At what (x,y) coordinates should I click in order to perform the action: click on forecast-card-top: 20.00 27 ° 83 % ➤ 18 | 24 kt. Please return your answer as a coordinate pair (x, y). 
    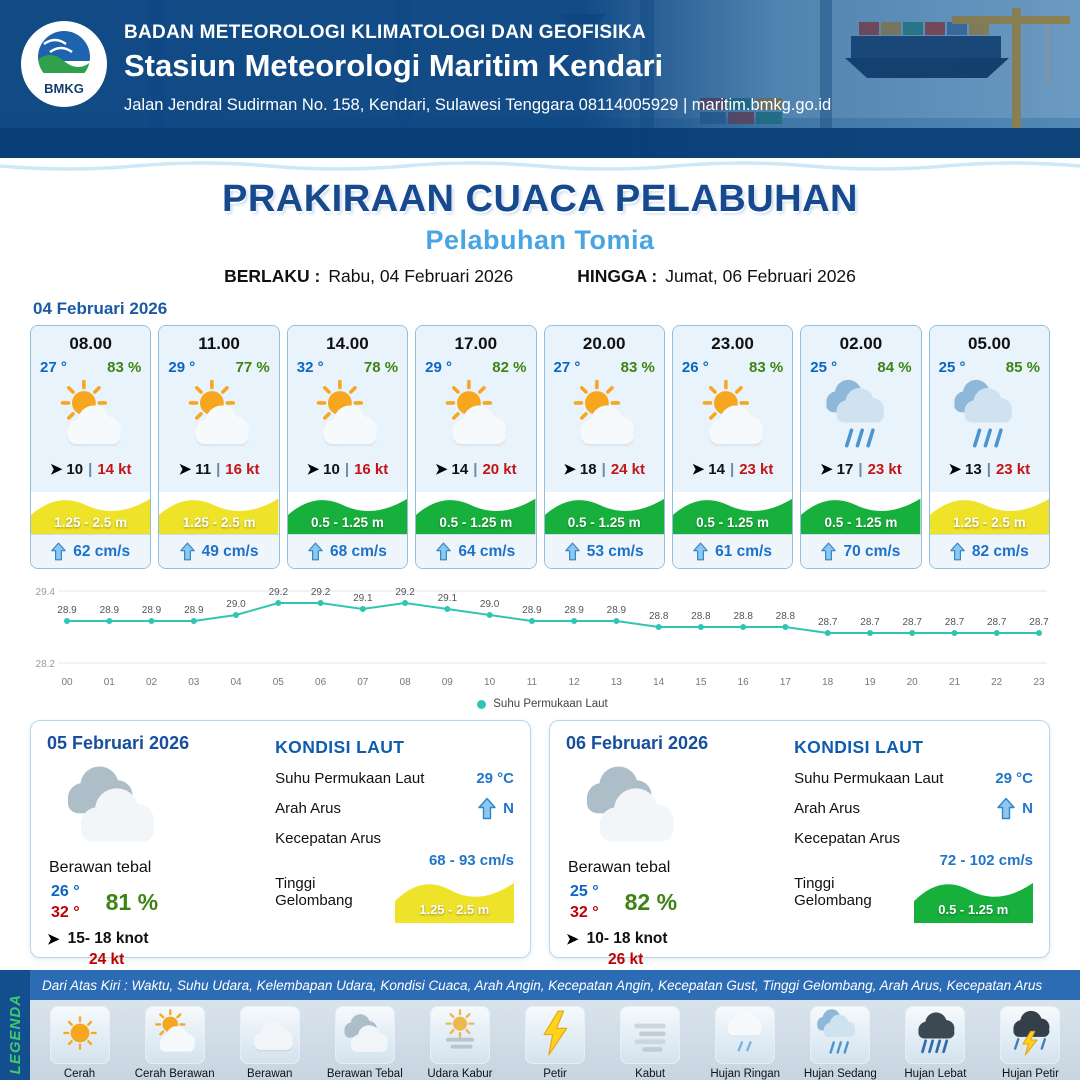
    Looking at the image, I should click on (604, 409).